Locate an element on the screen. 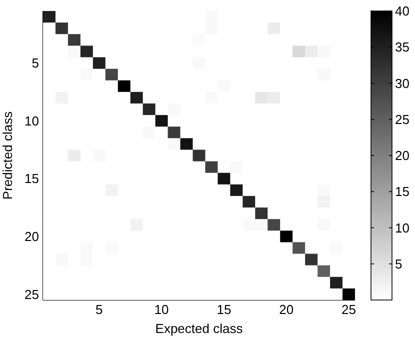 The width and height of the screenshot is (415, 339). y-tick-label: 20 is located at coordinates (31, 236).